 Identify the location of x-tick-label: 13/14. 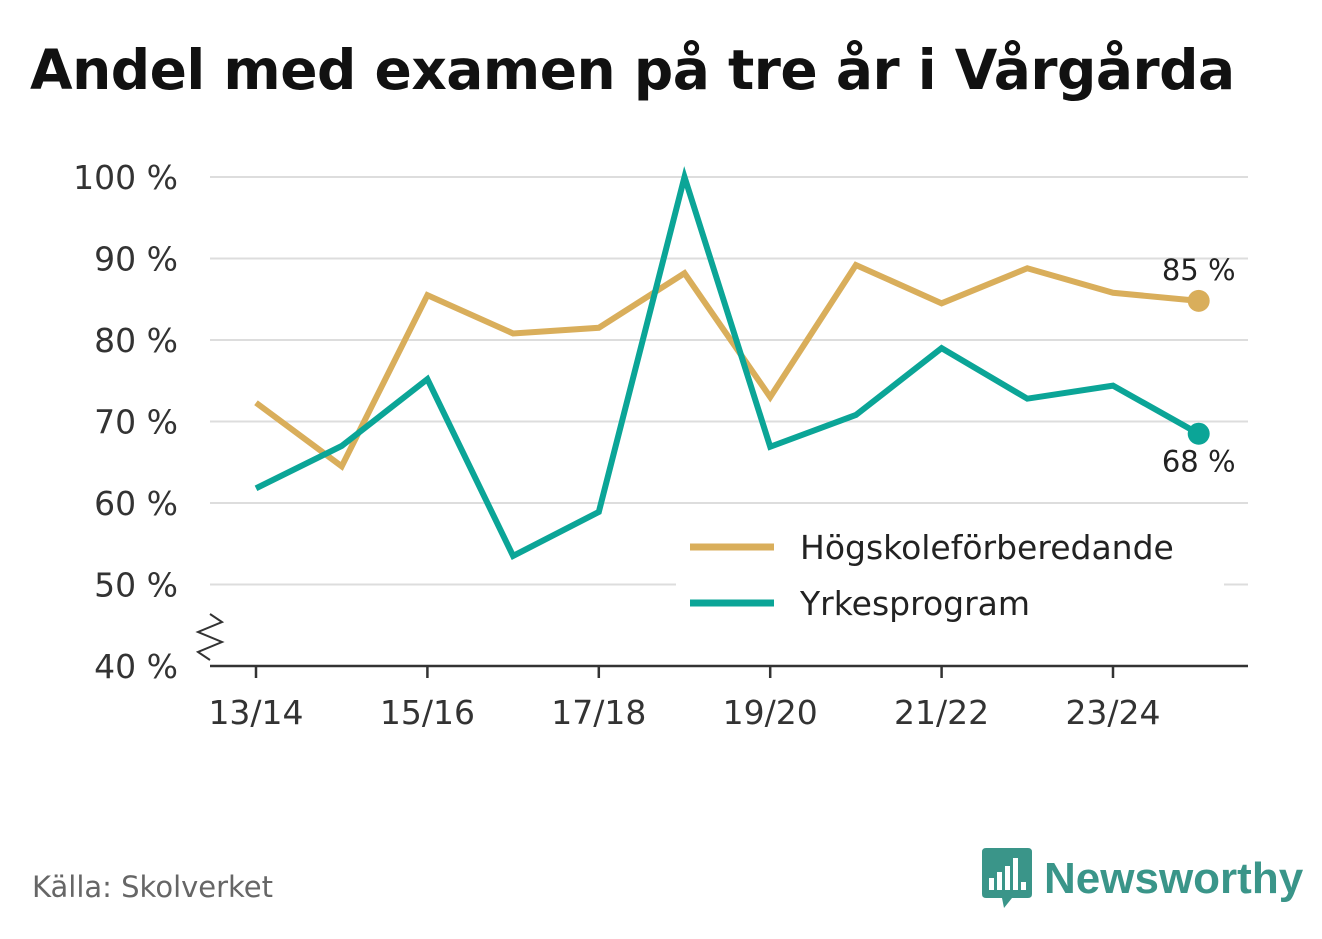
(255, 712).